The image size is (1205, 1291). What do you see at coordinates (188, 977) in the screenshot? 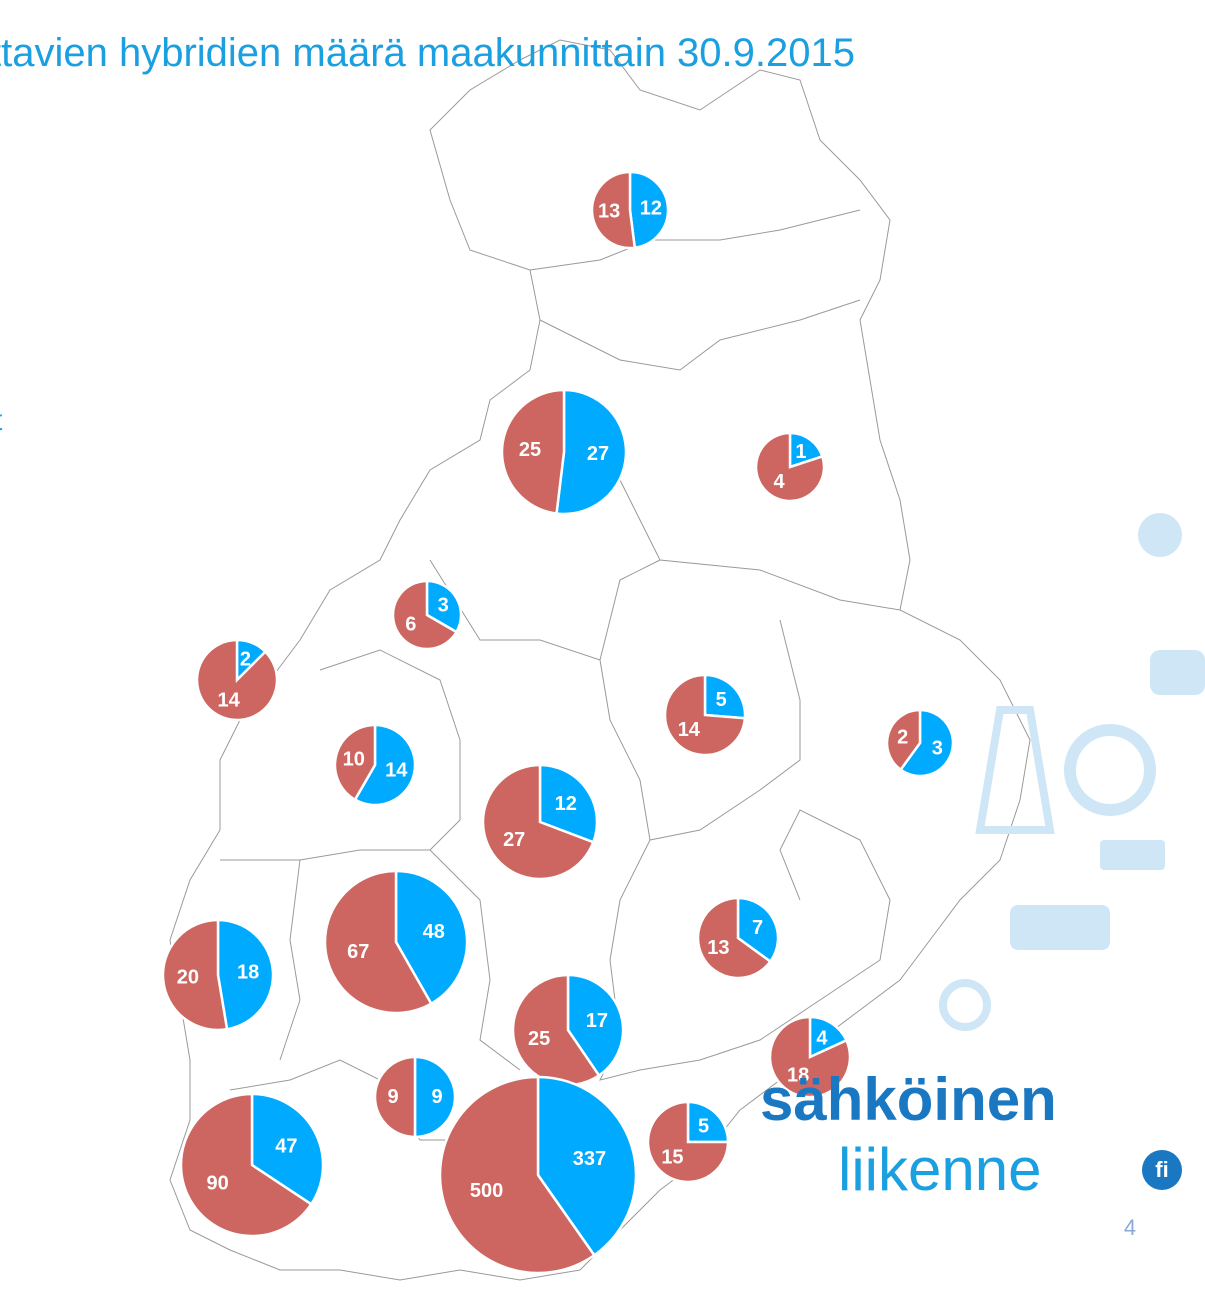
I see `pie-label: 20` at bounding box center [188, 977].